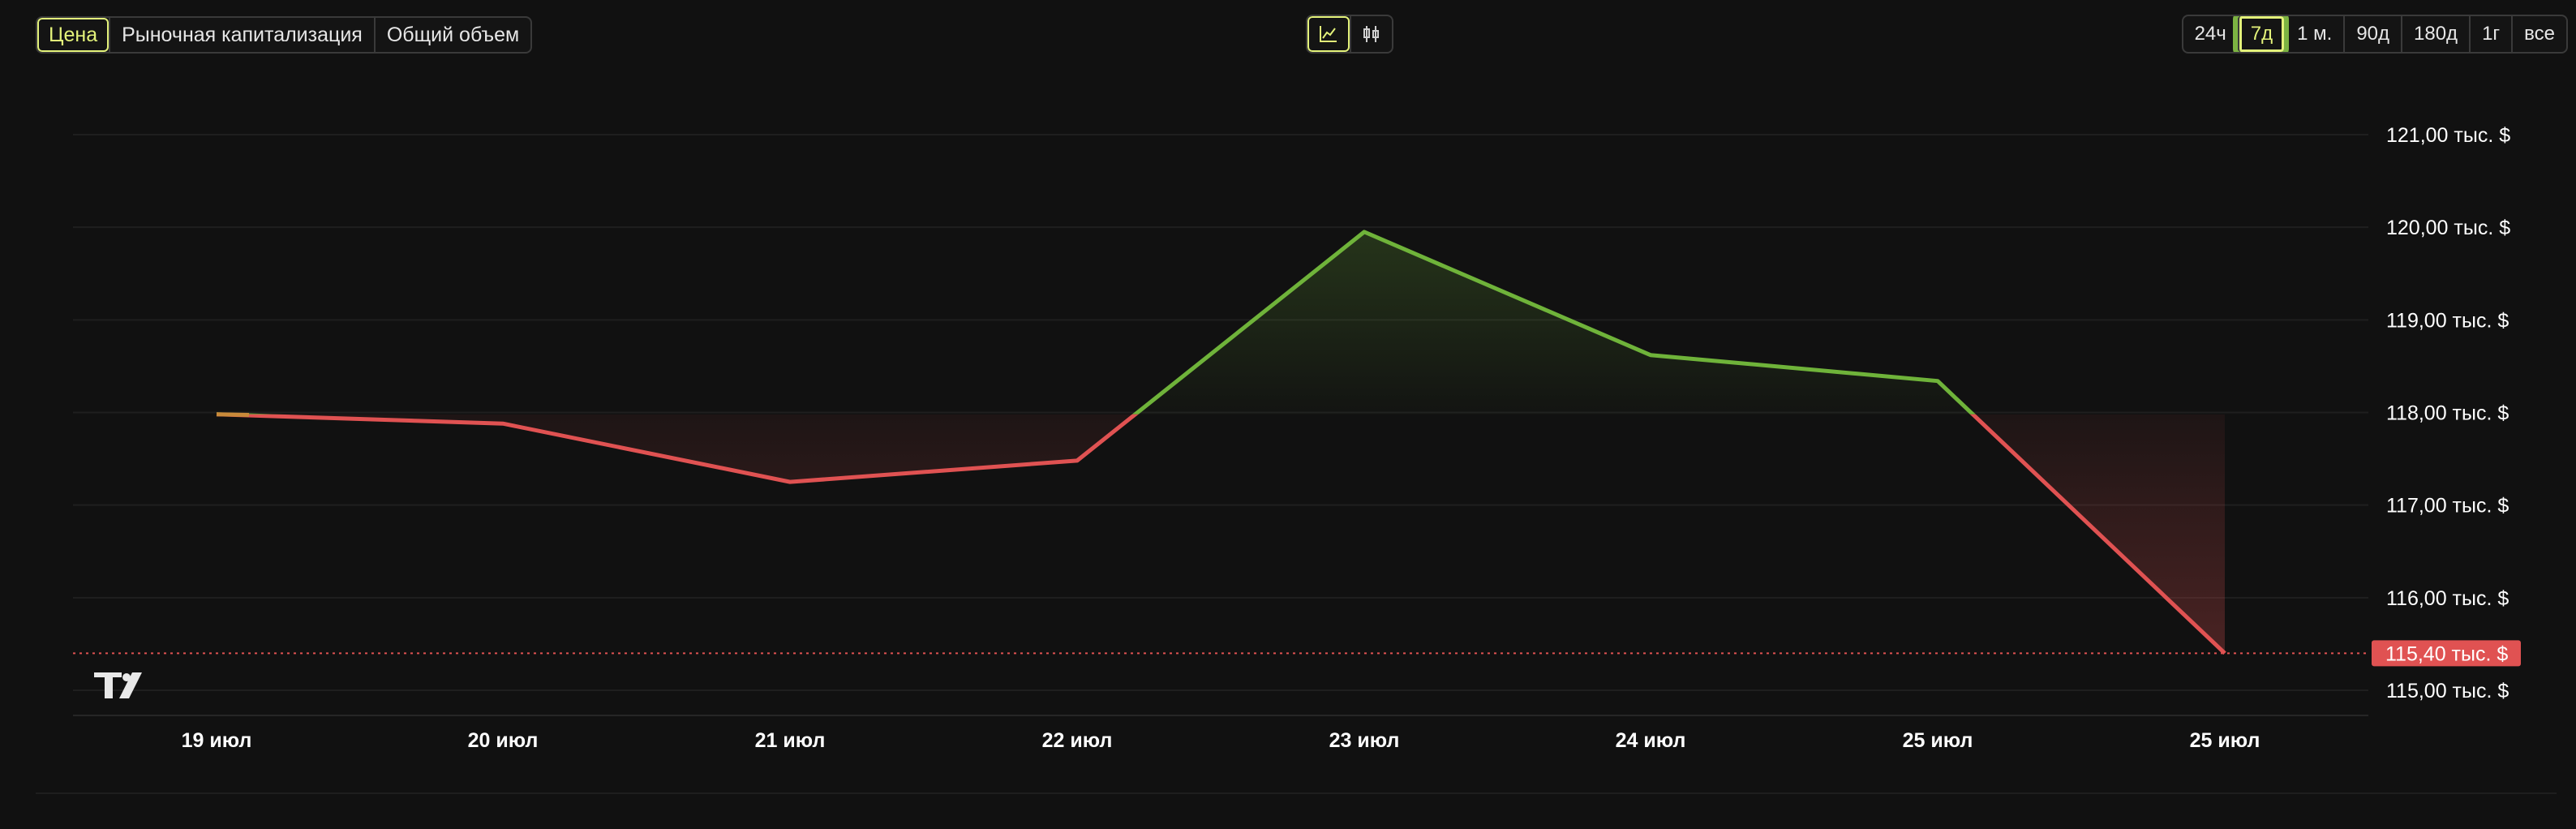  Describe the element at coordinates (118, 685) in the screenshot. I see `tradingview-logo-icon` at that location.